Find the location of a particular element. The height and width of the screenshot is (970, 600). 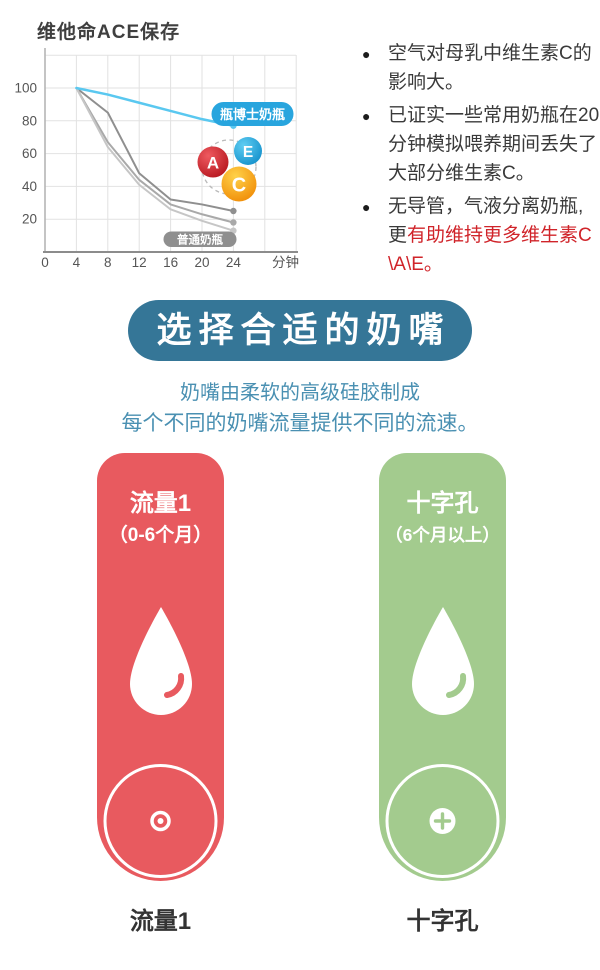

svg-text: 瓶博士奶瓶 is located at coordinates (252, 114).